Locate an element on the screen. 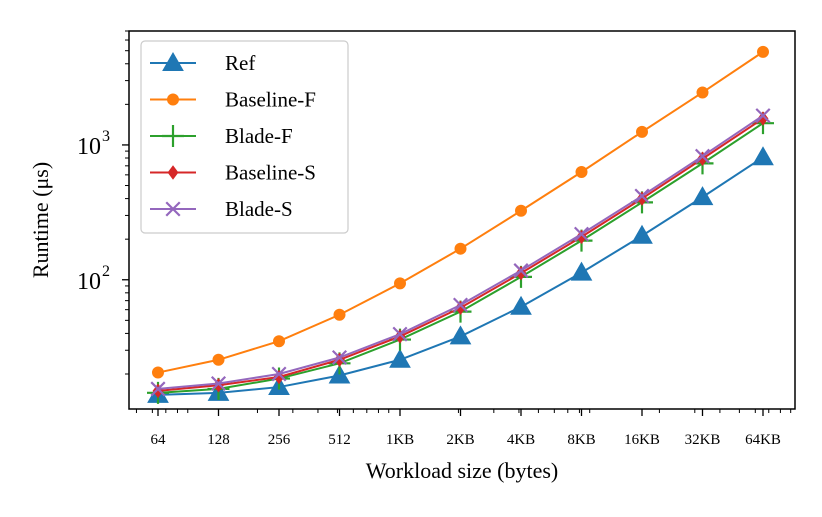 The height and width of the screenshot is (517, 822). legend-box is located at coordinates (244, 137).